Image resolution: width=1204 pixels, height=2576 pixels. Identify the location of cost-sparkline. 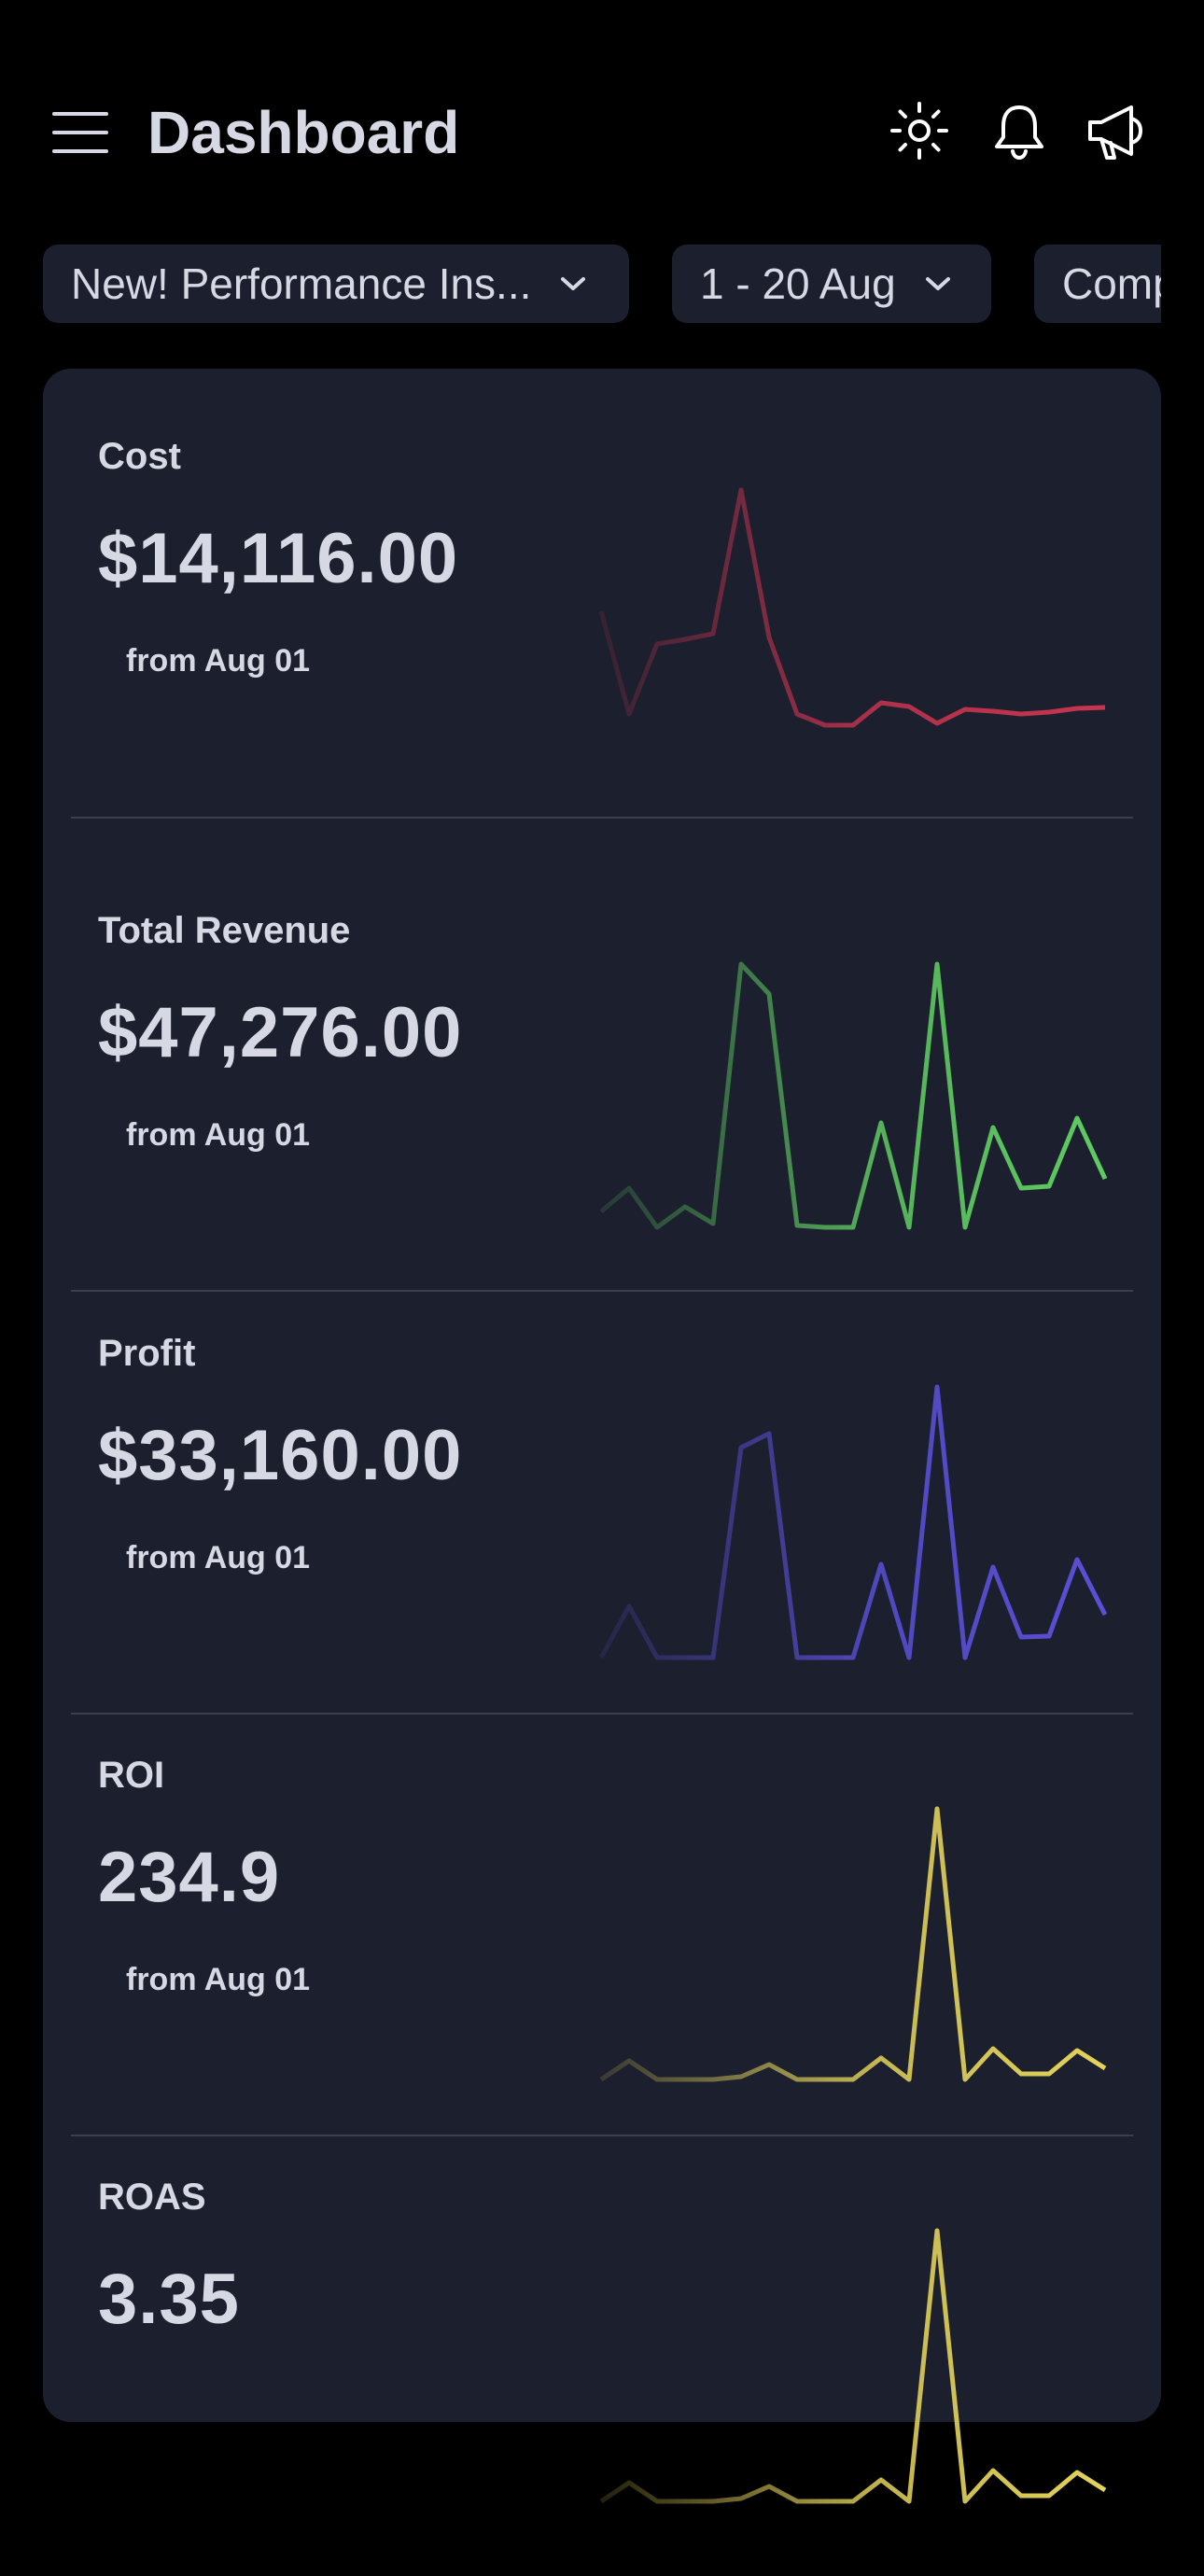
(852, 607).